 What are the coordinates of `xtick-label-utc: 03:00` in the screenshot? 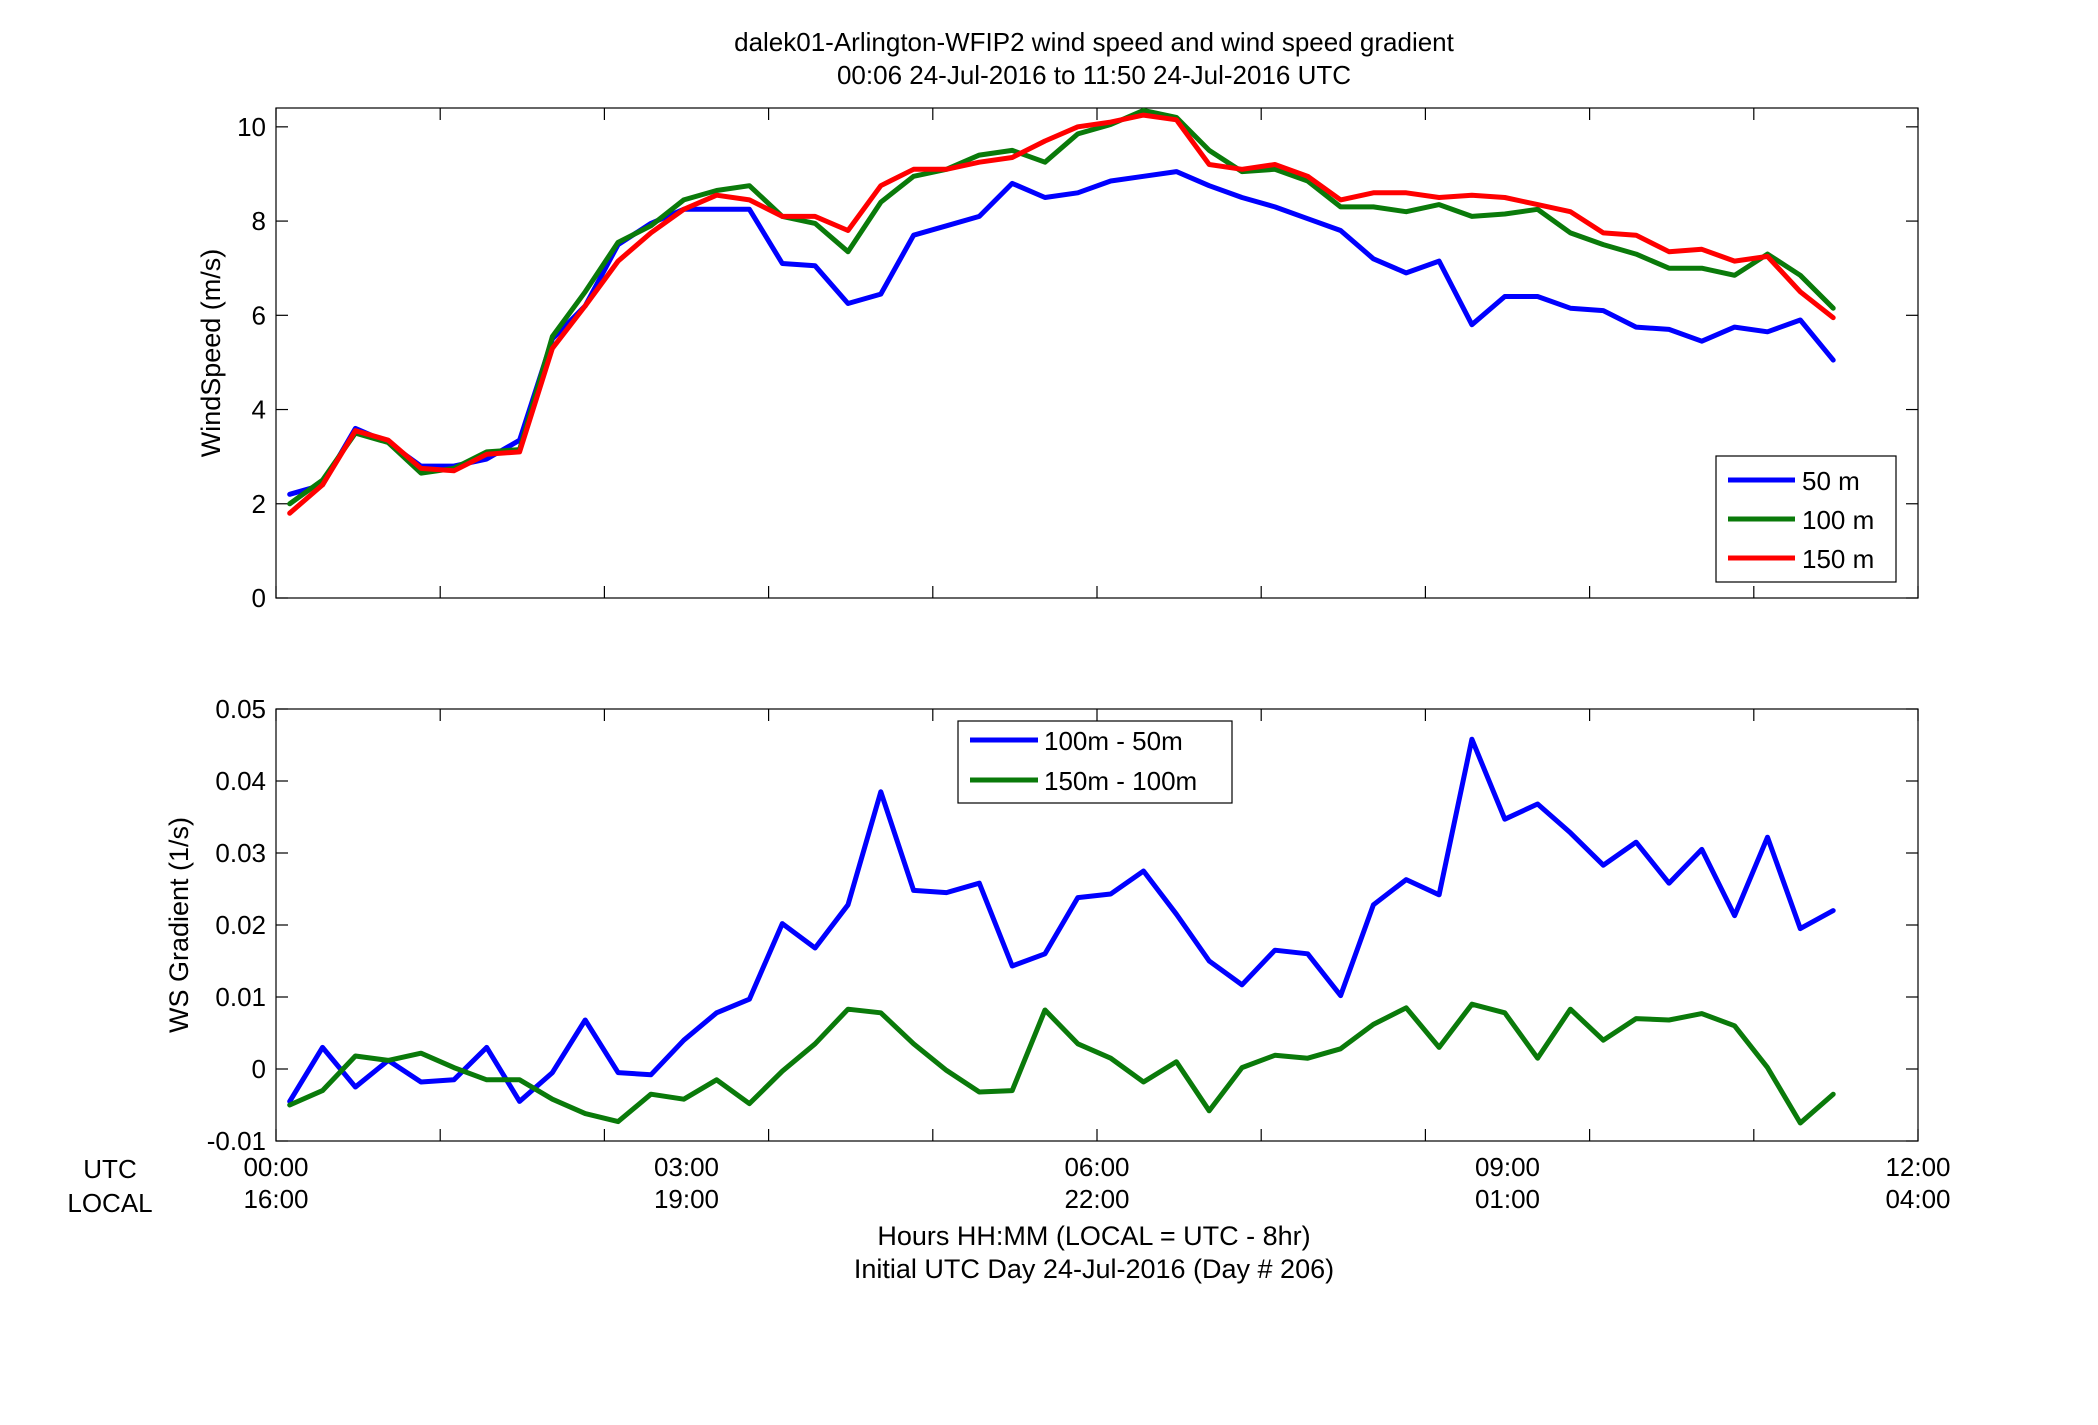 It's located at (686, 1167).